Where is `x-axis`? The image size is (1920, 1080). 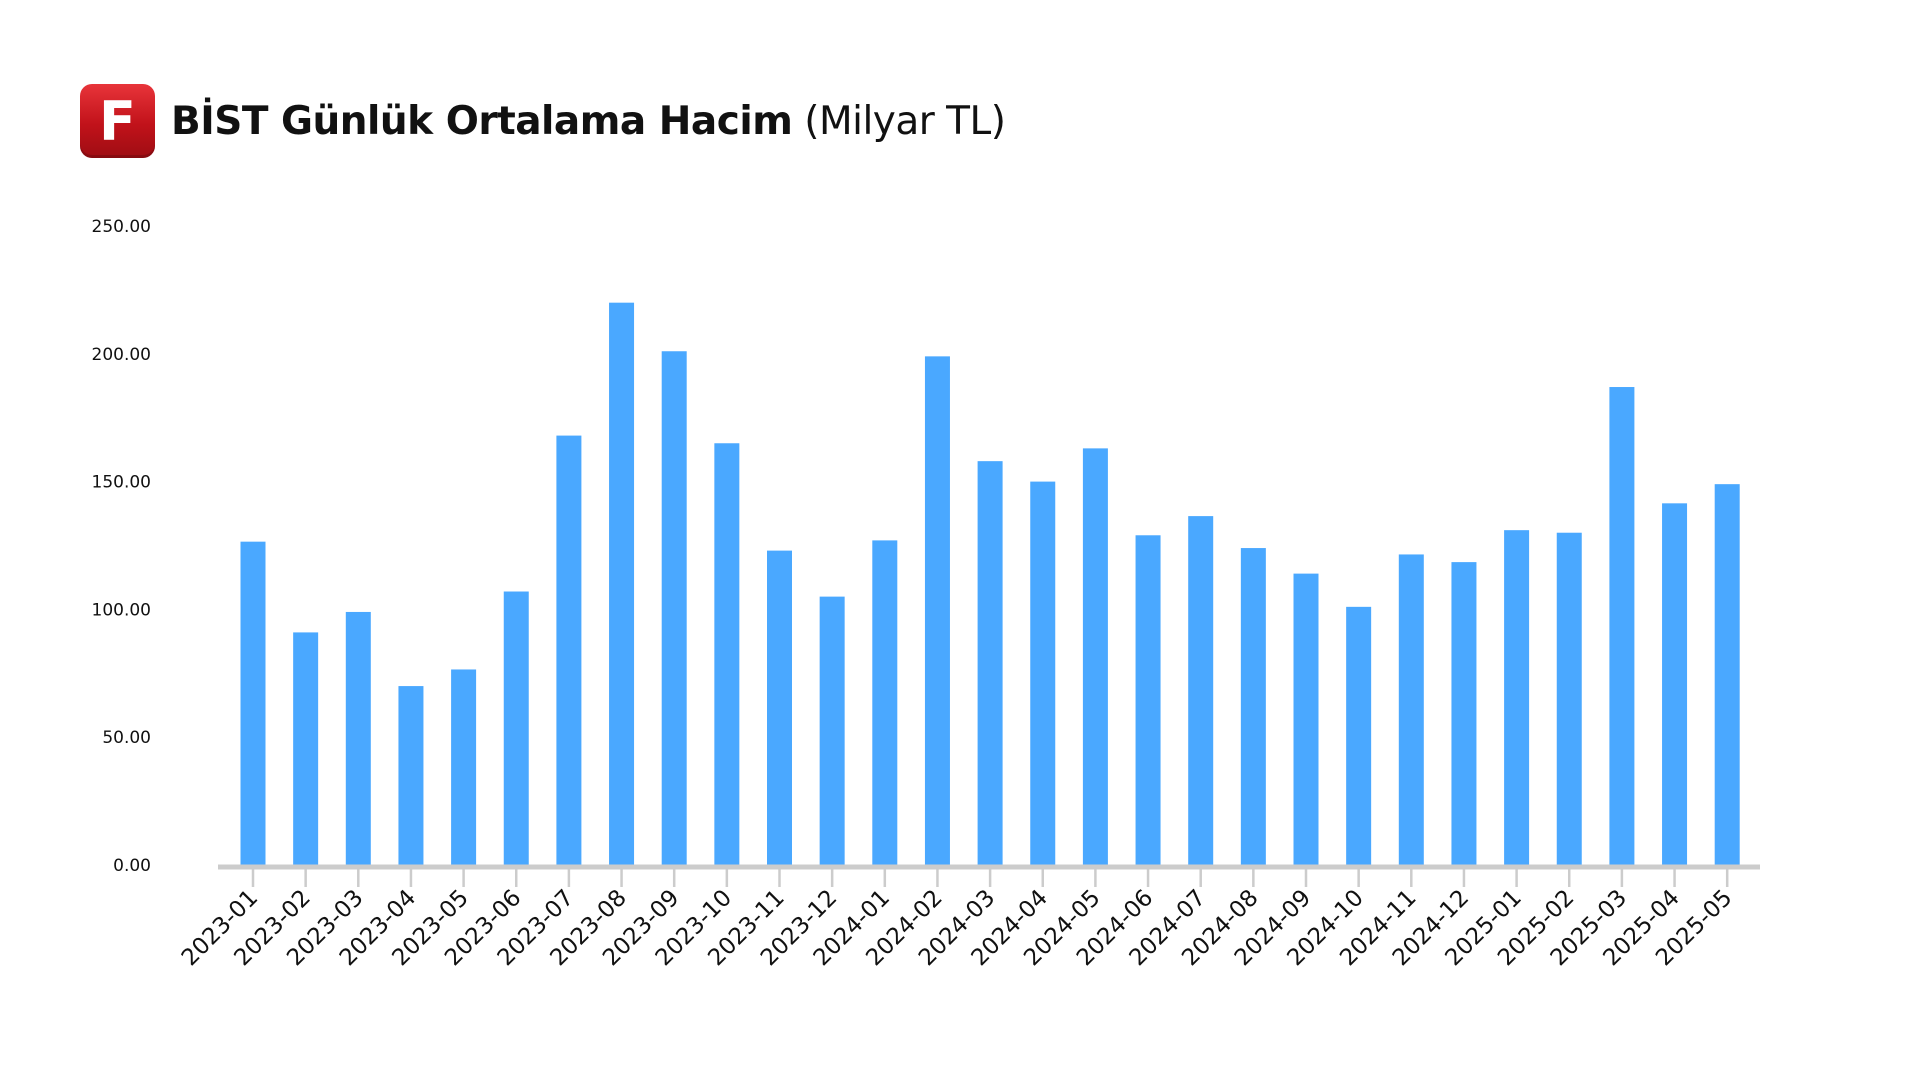 x-axis is located at coordinates (989, 875).